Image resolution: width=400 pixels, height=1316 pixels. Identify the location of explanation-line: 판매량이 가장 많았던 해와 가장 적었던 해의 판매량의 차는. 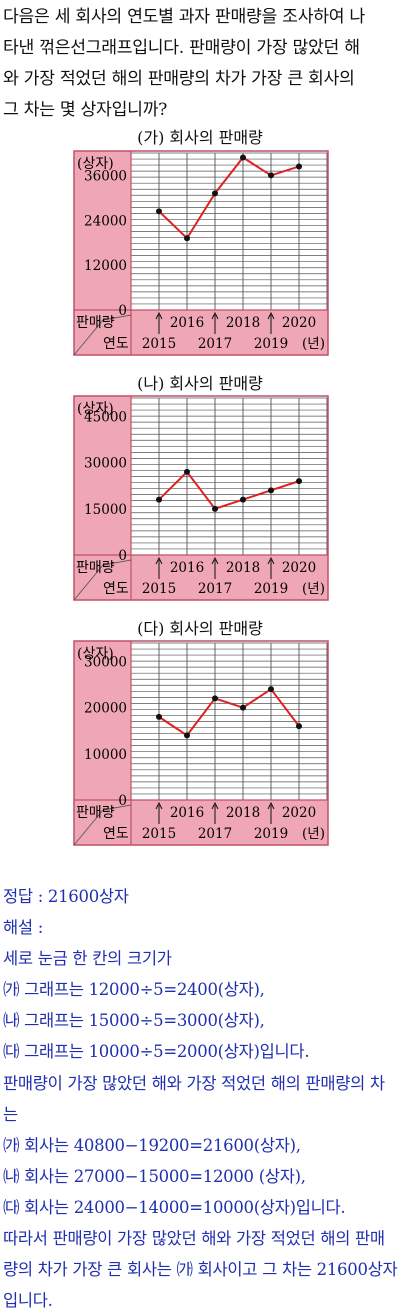
(194, 1098).